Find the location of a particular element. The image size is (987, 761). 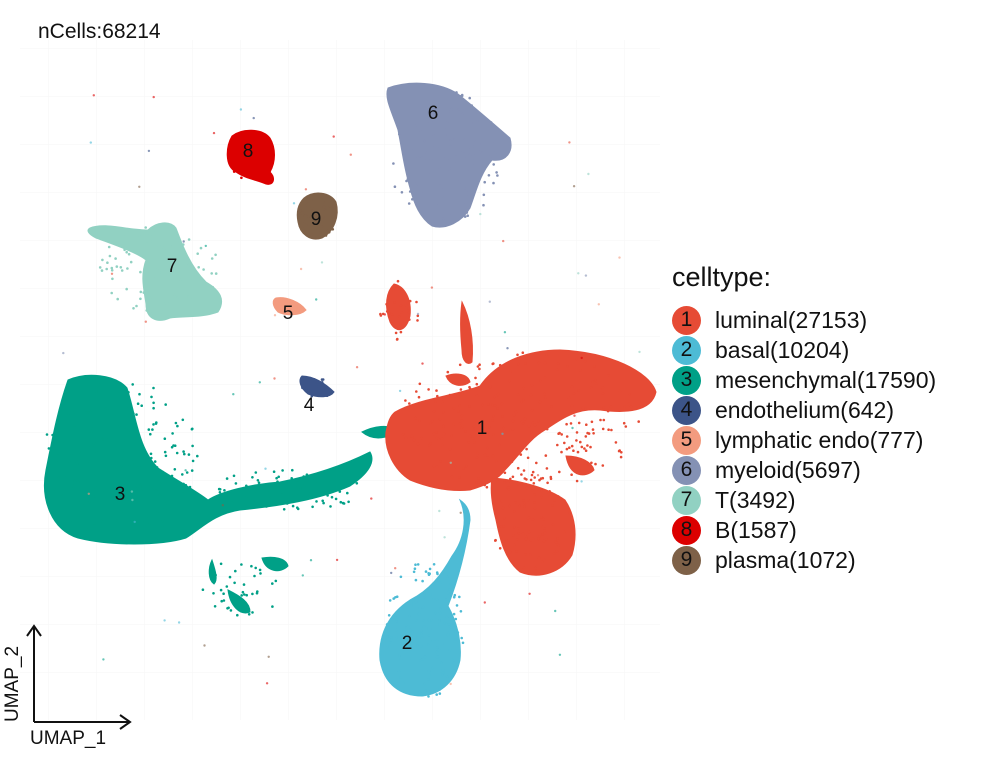

cluster-label-2: 2 is located at coordinates (407, 643).